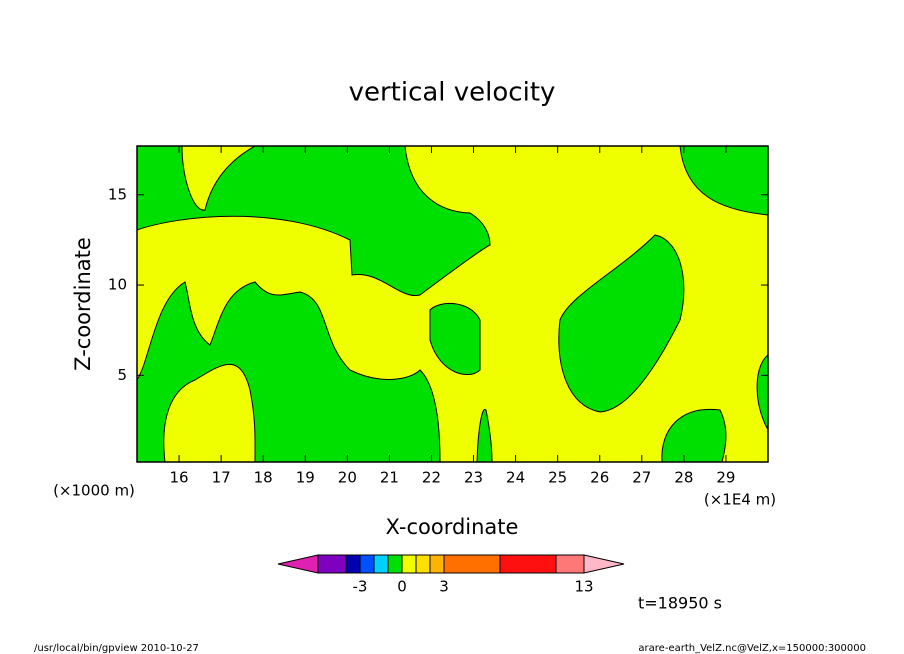 Image resolution: width=904 pixels, height=654 pixels. What do you see at coordinates (604, 564) in the screenshot?
I see `colorbar-over` at bounding box center [604, 564].